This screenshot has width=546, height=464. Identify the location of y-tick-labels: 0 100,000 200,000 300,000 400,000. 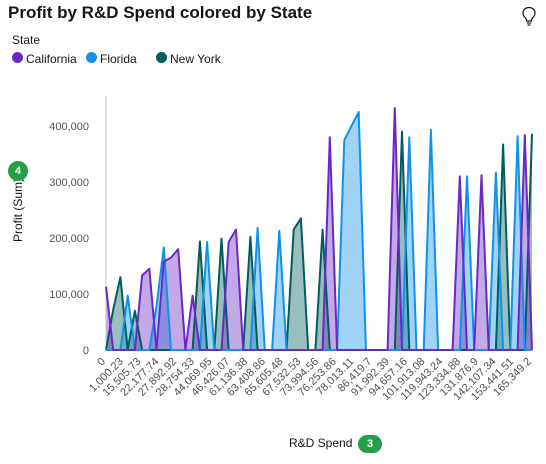
(69, 239).